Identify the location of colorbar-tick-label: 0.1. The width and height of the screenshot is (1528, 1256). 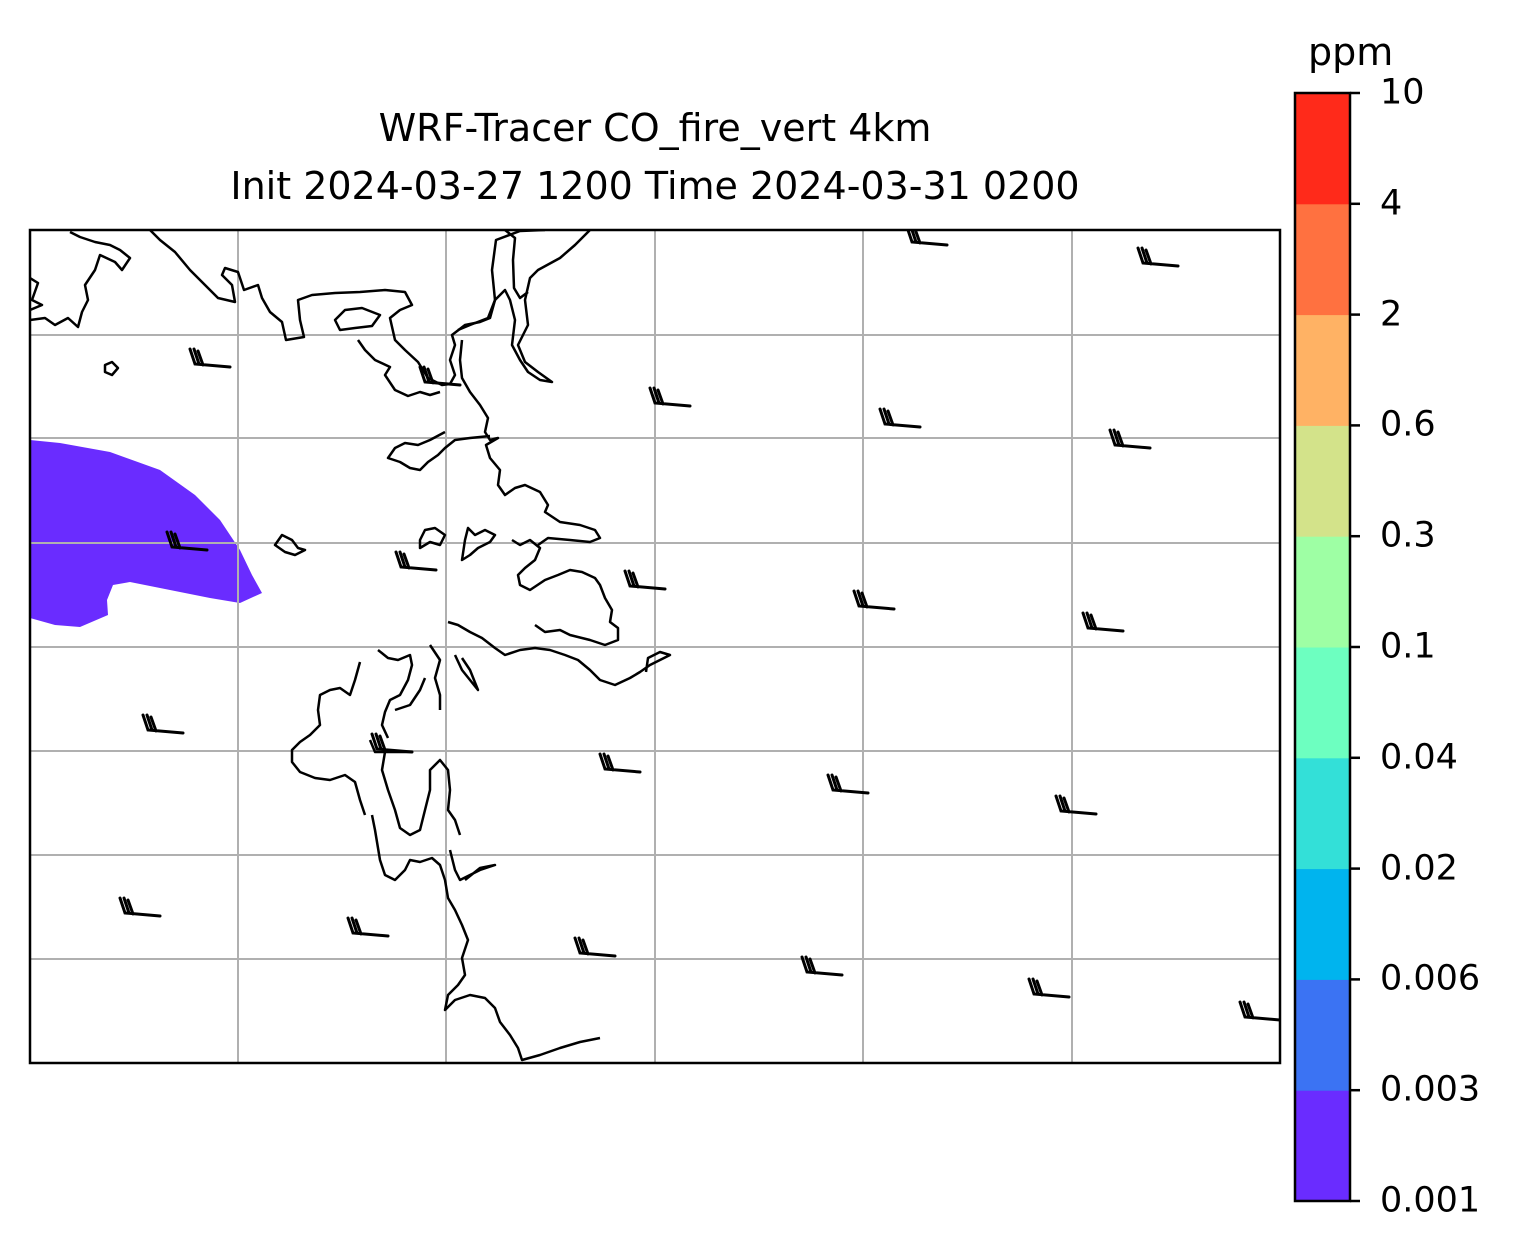
(1408, 646).